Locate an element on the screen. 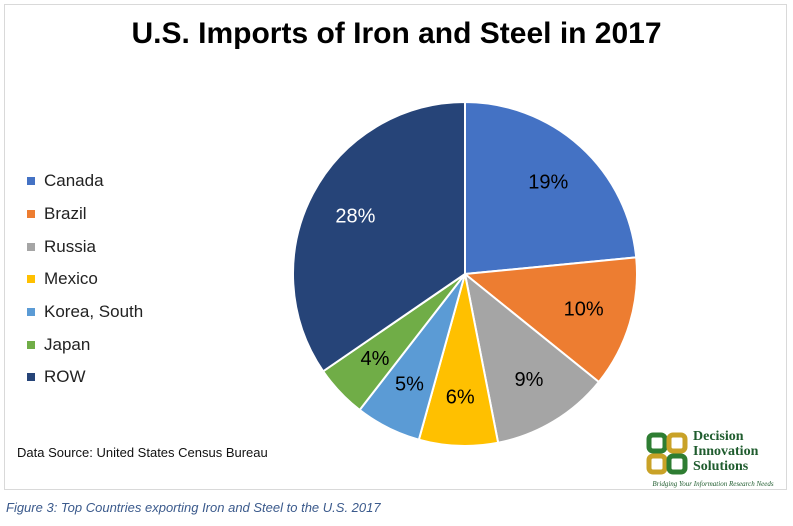  logo-tagline: Bridging Your Information Research Needs is located at coordinates (713, 484).